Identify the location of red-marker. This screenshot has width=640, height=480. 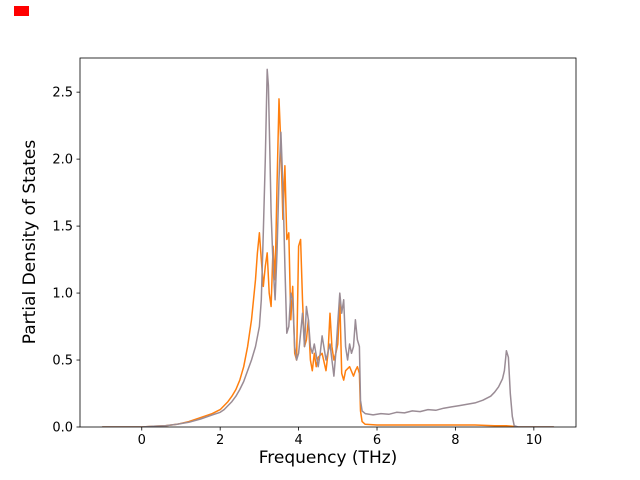
(21, 11).